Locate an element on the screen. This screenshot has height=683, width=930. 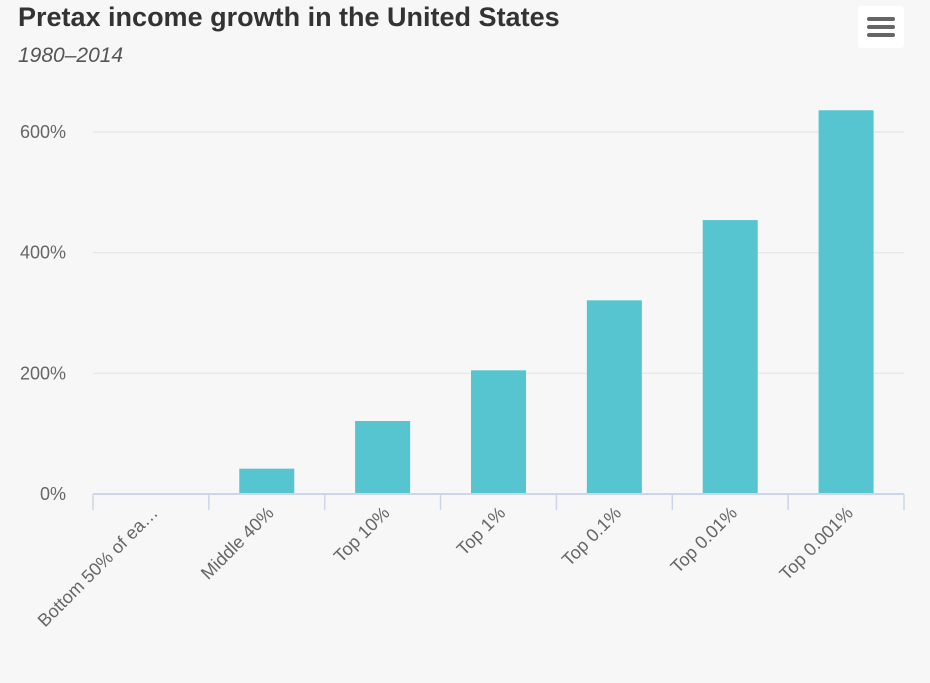
y-axis-labels: 0% 200% 400% 600% is located at coordinates (43, 313).